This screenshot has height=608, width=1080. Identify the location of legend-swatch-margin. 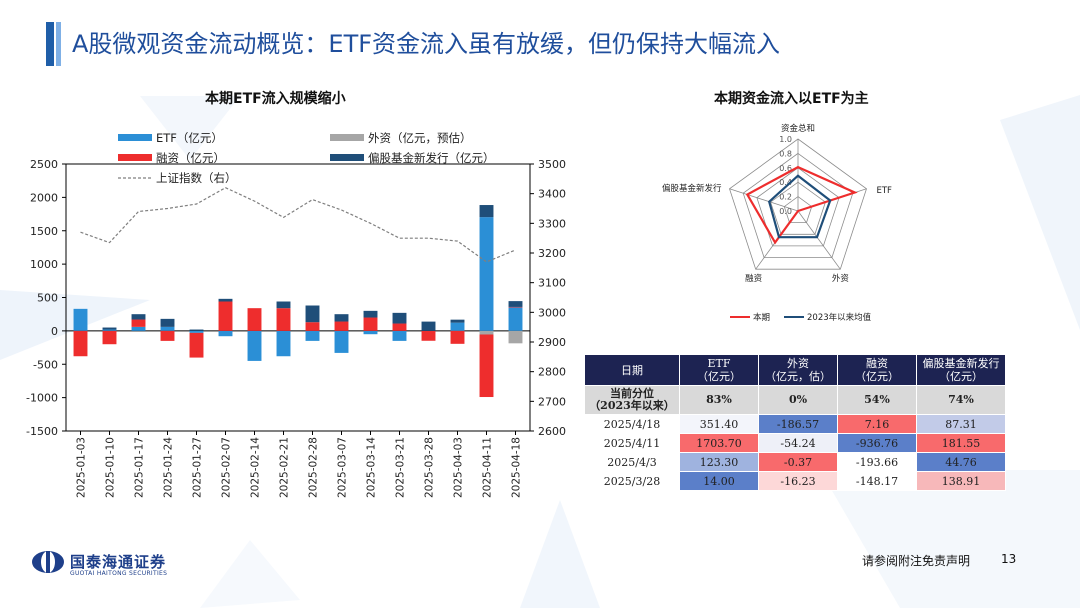
(135, 157).